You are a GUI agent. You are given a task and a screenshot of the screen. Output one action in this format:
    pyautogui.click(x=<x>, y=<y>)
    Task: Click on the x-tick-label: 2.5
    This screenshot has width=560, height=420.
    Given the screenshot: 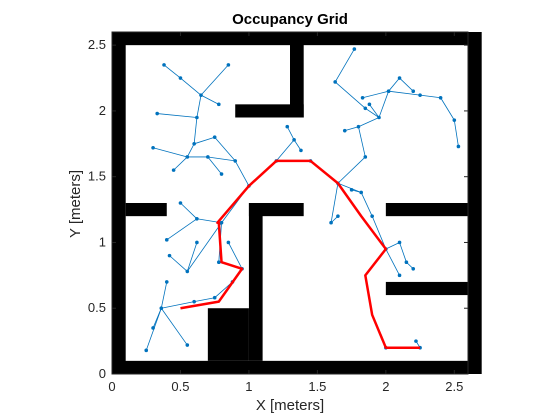 What is the action you would take?
    pyautogui.click(x=454, y=386)
    